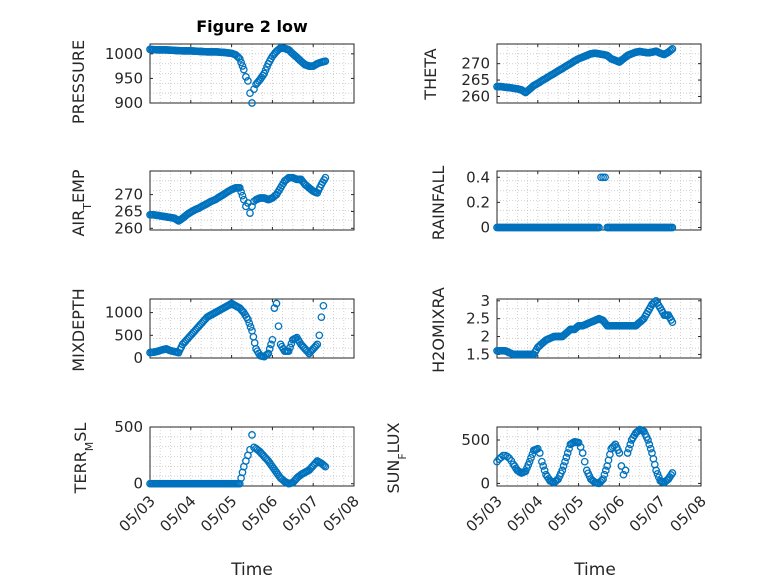  What do you see at coordinates (524, 513) in the screenshot?
I see `x-tick-label: 05/04` at bounding box center [524, 513].